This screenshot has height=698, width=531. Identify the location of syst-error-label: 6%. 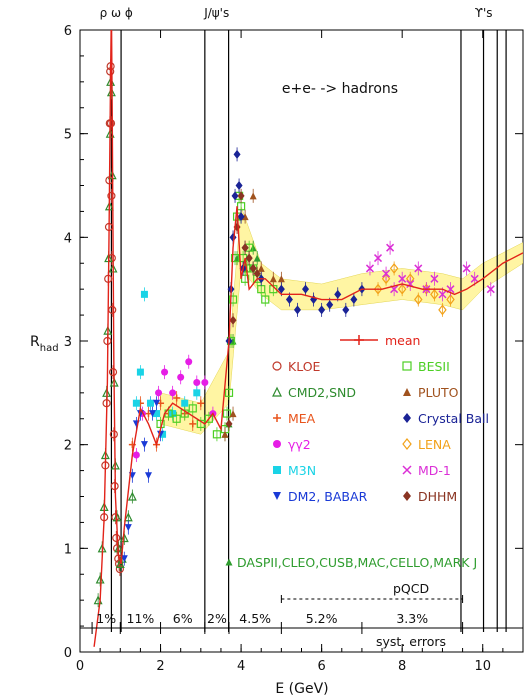
(183, 618).